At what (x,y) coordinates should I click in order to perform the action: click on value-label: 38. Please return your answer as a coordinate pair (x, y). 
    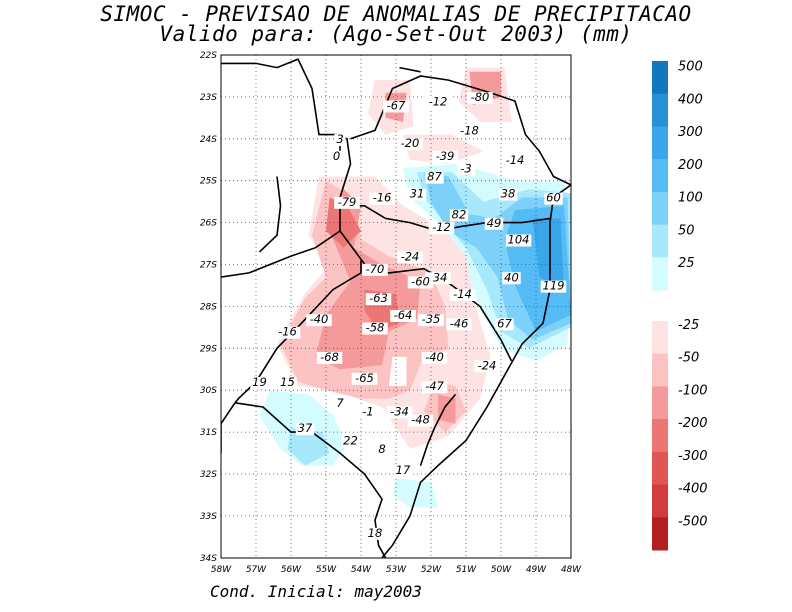
    Looking at the image, I should click on (508, 193).